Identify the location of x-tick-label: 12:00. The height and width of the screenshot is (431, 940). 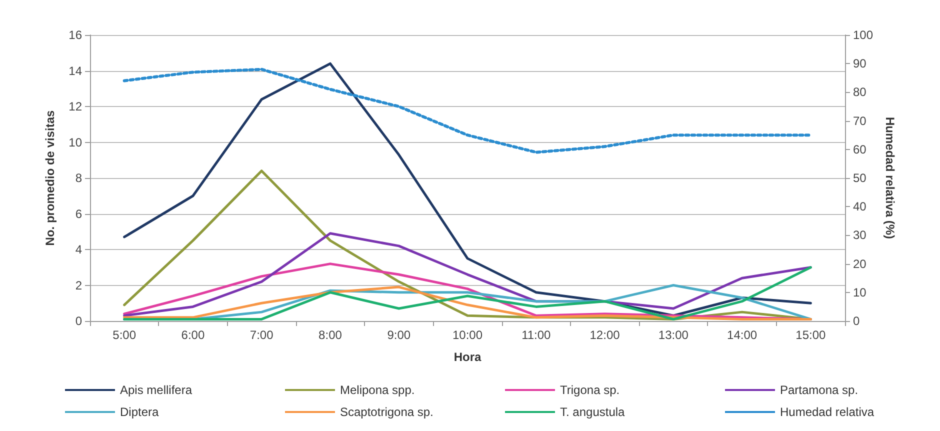
(605, 335).